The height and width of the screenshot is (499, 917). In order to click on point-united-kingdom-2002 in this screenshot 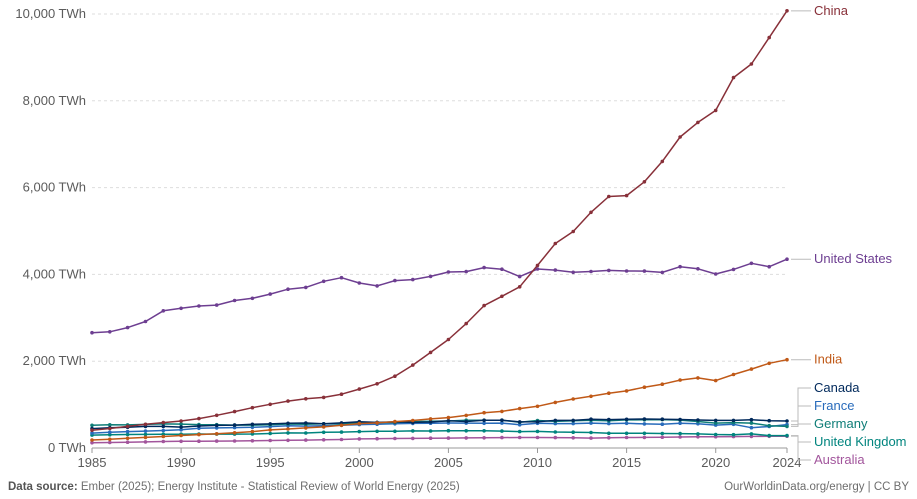, I will do `click(395, 431)`.